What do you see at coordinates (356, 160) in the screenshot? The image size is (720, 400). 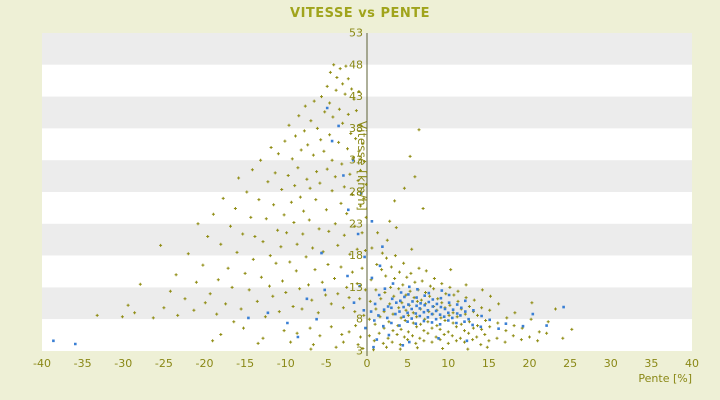 I see `y-tick-label: 33` at bounding box center [356, 160].